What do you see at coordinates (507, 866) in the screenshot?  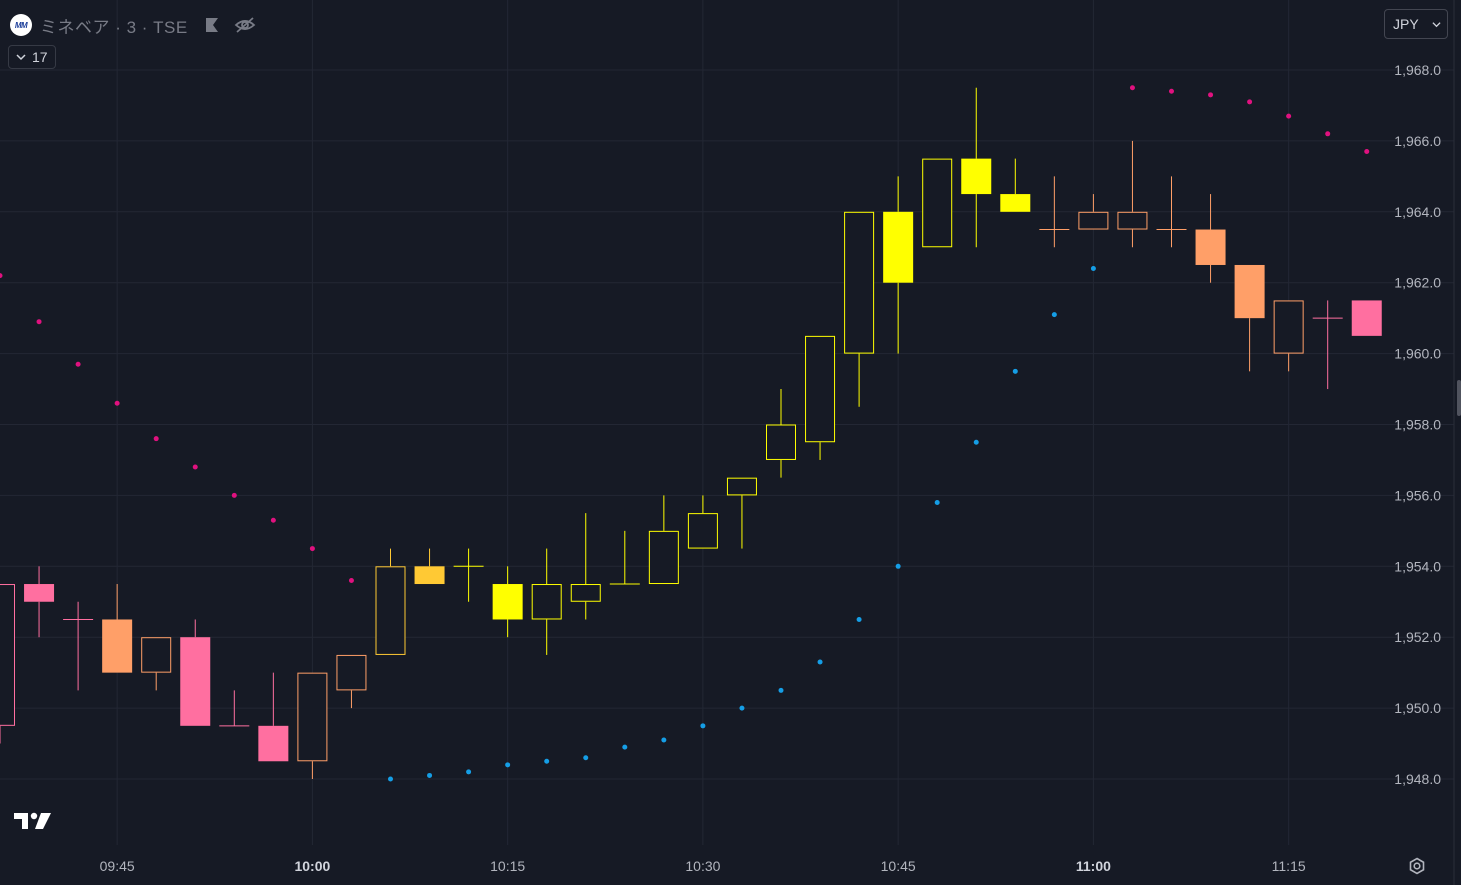 I see `time-tick-label: 10:15` at bounding box center [507, 866].